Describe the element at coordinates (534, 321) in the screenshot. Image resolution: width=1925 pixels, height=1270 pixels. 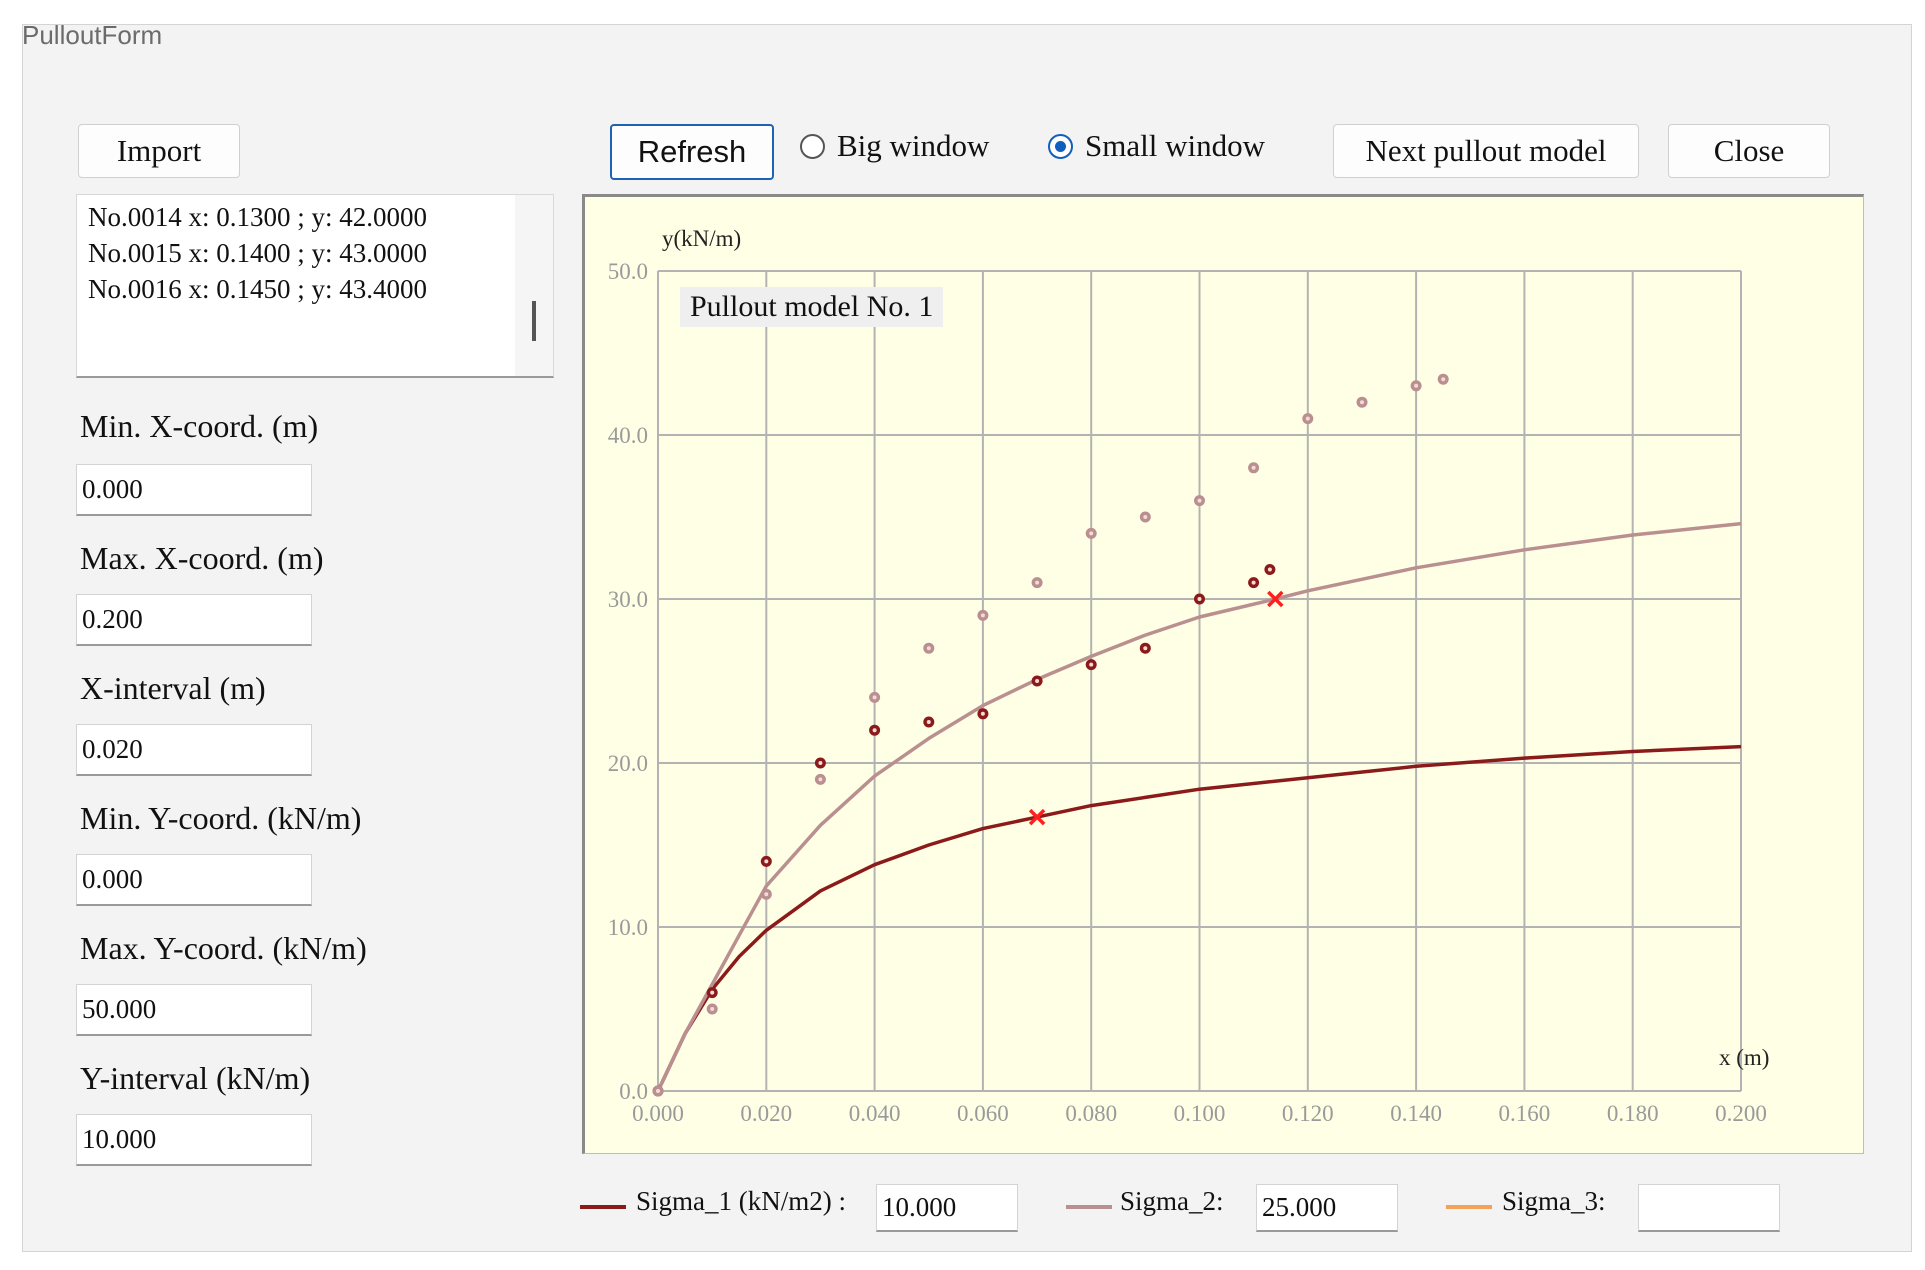
I see `list-scrollbar-thumb` at that location.